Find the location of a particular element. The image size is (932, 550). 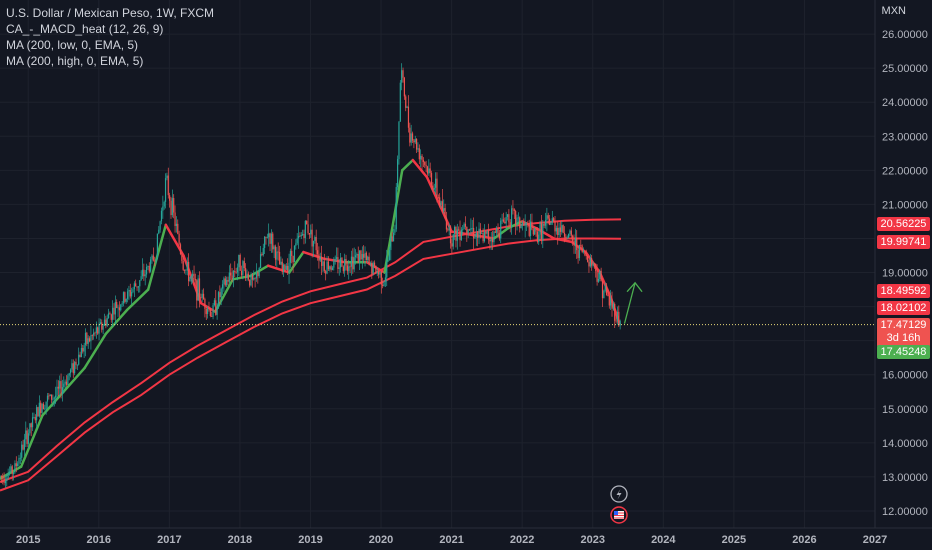

legend-indicator-ma-high: MA (200, high, 0, EMA, 5) is located at coordinates (75, 61).